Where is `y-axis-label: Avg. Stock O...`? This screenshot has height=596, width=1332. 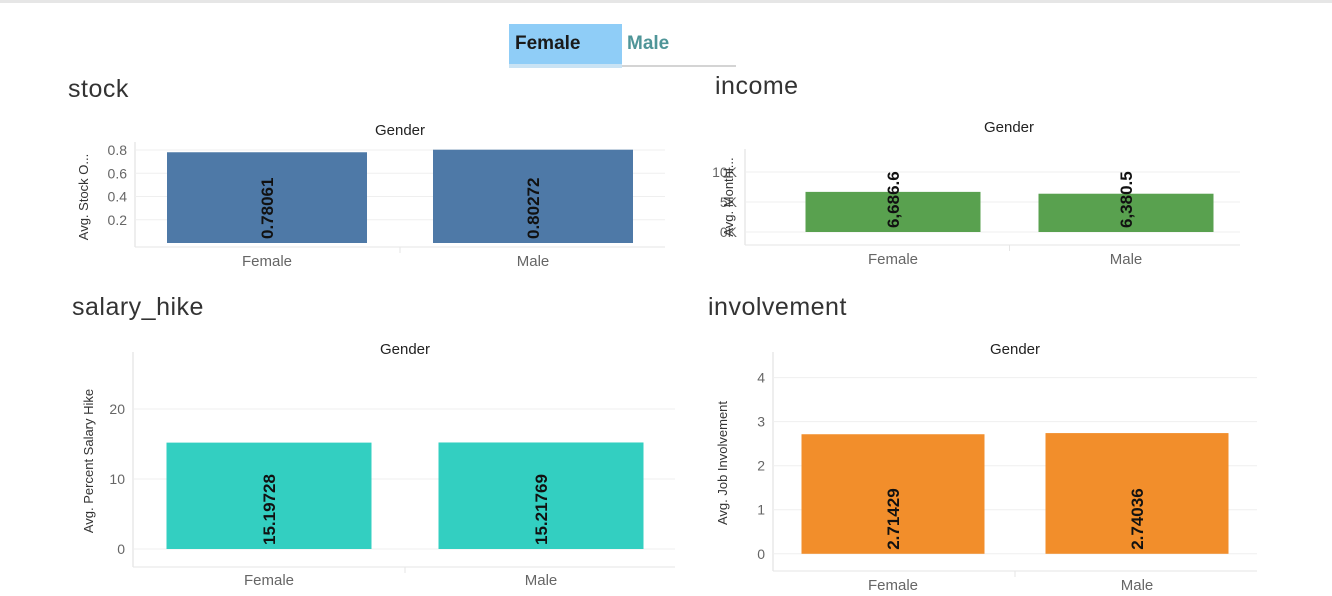 y-axis-label: Avg. Stock O... is located at coordinates (83, 197).